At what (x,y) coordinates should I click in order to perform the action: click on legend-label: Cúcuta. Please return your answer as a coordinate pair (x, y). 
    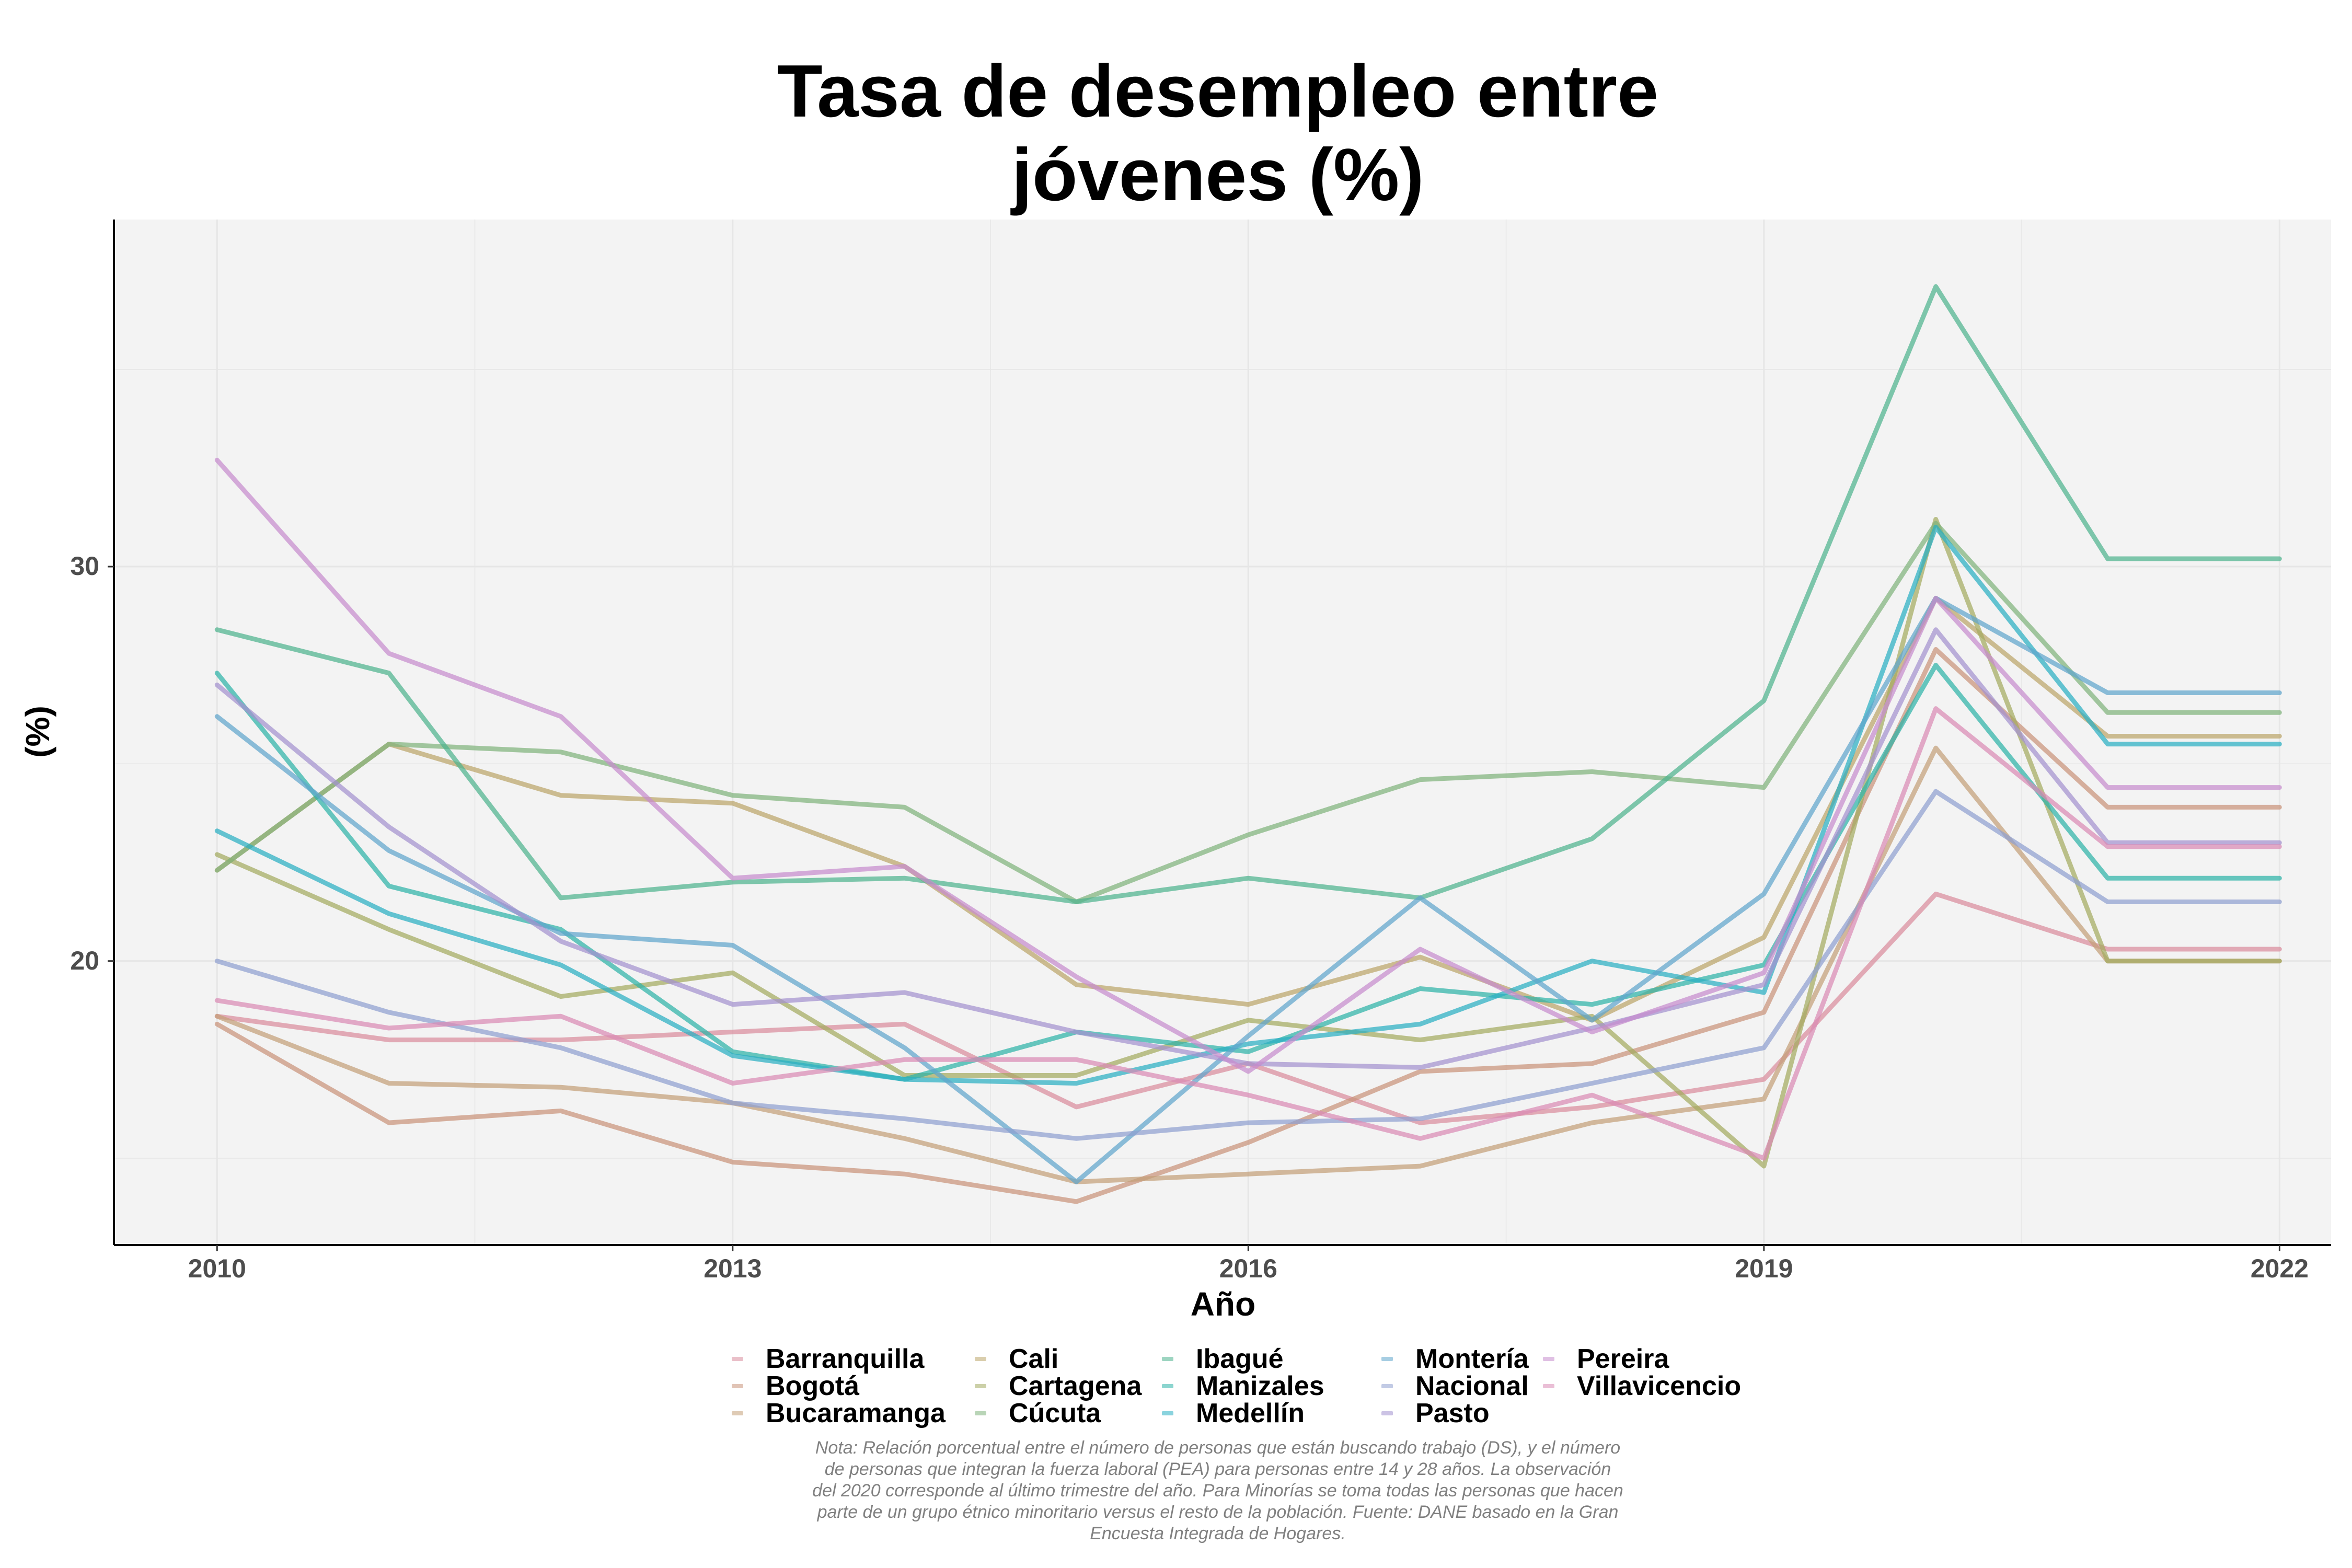
    Looking at the image, I should click on (1055, 1413).